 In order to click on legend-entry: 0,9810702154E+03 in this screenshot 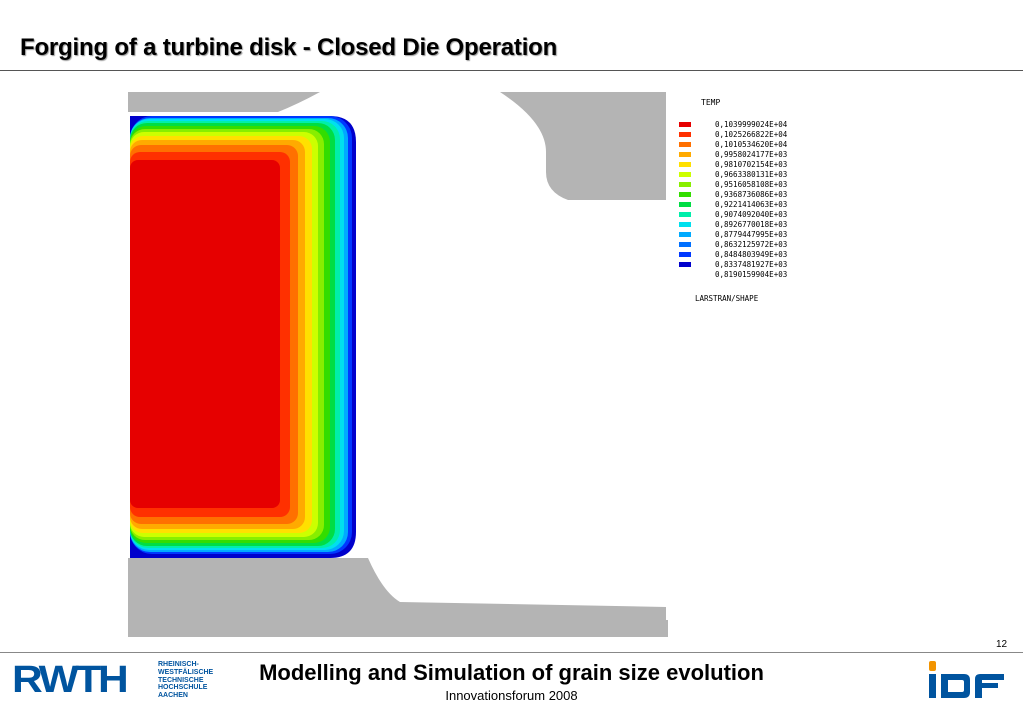, I will do `click(747, 165)`.